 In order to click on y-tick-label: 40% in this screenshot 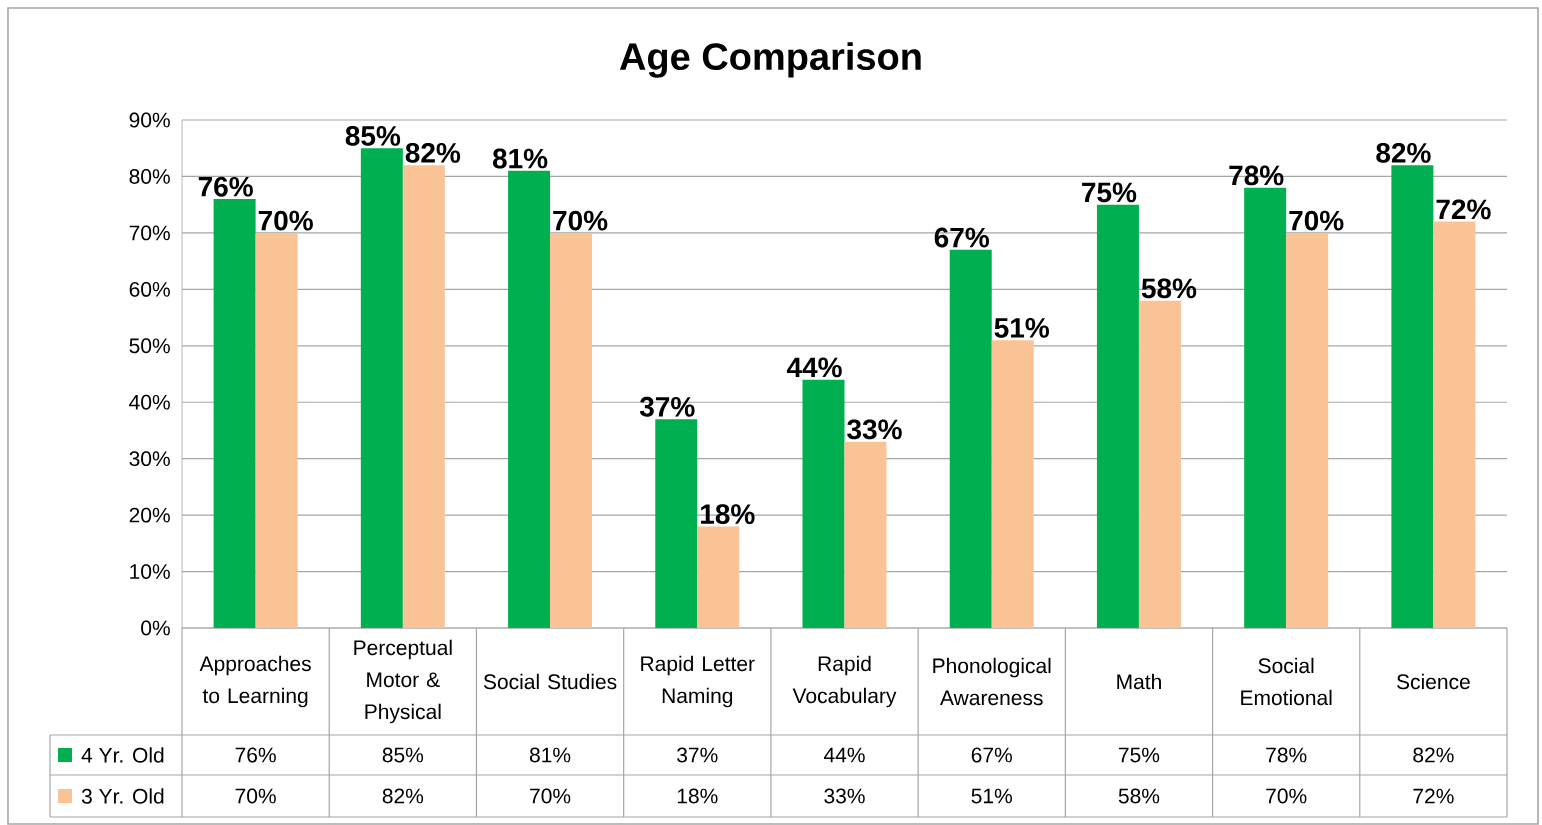, I will do `click(149, 402)`.